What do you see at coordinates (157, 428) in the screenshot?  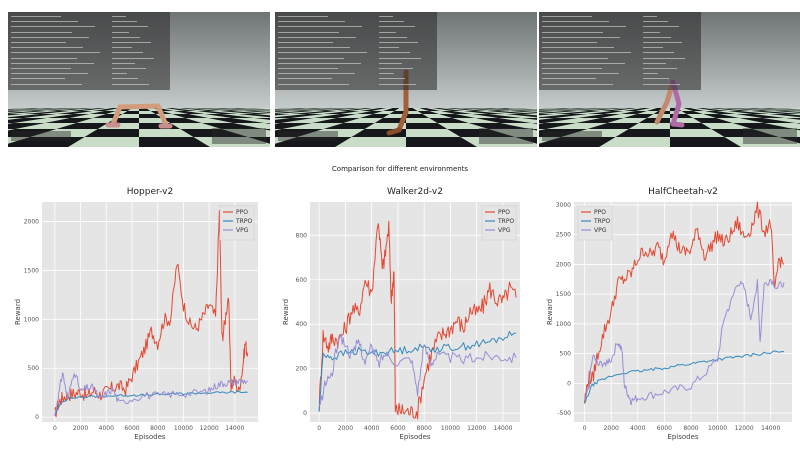 I see `x-tick-label: 8000` at bounding box center [157, 428].